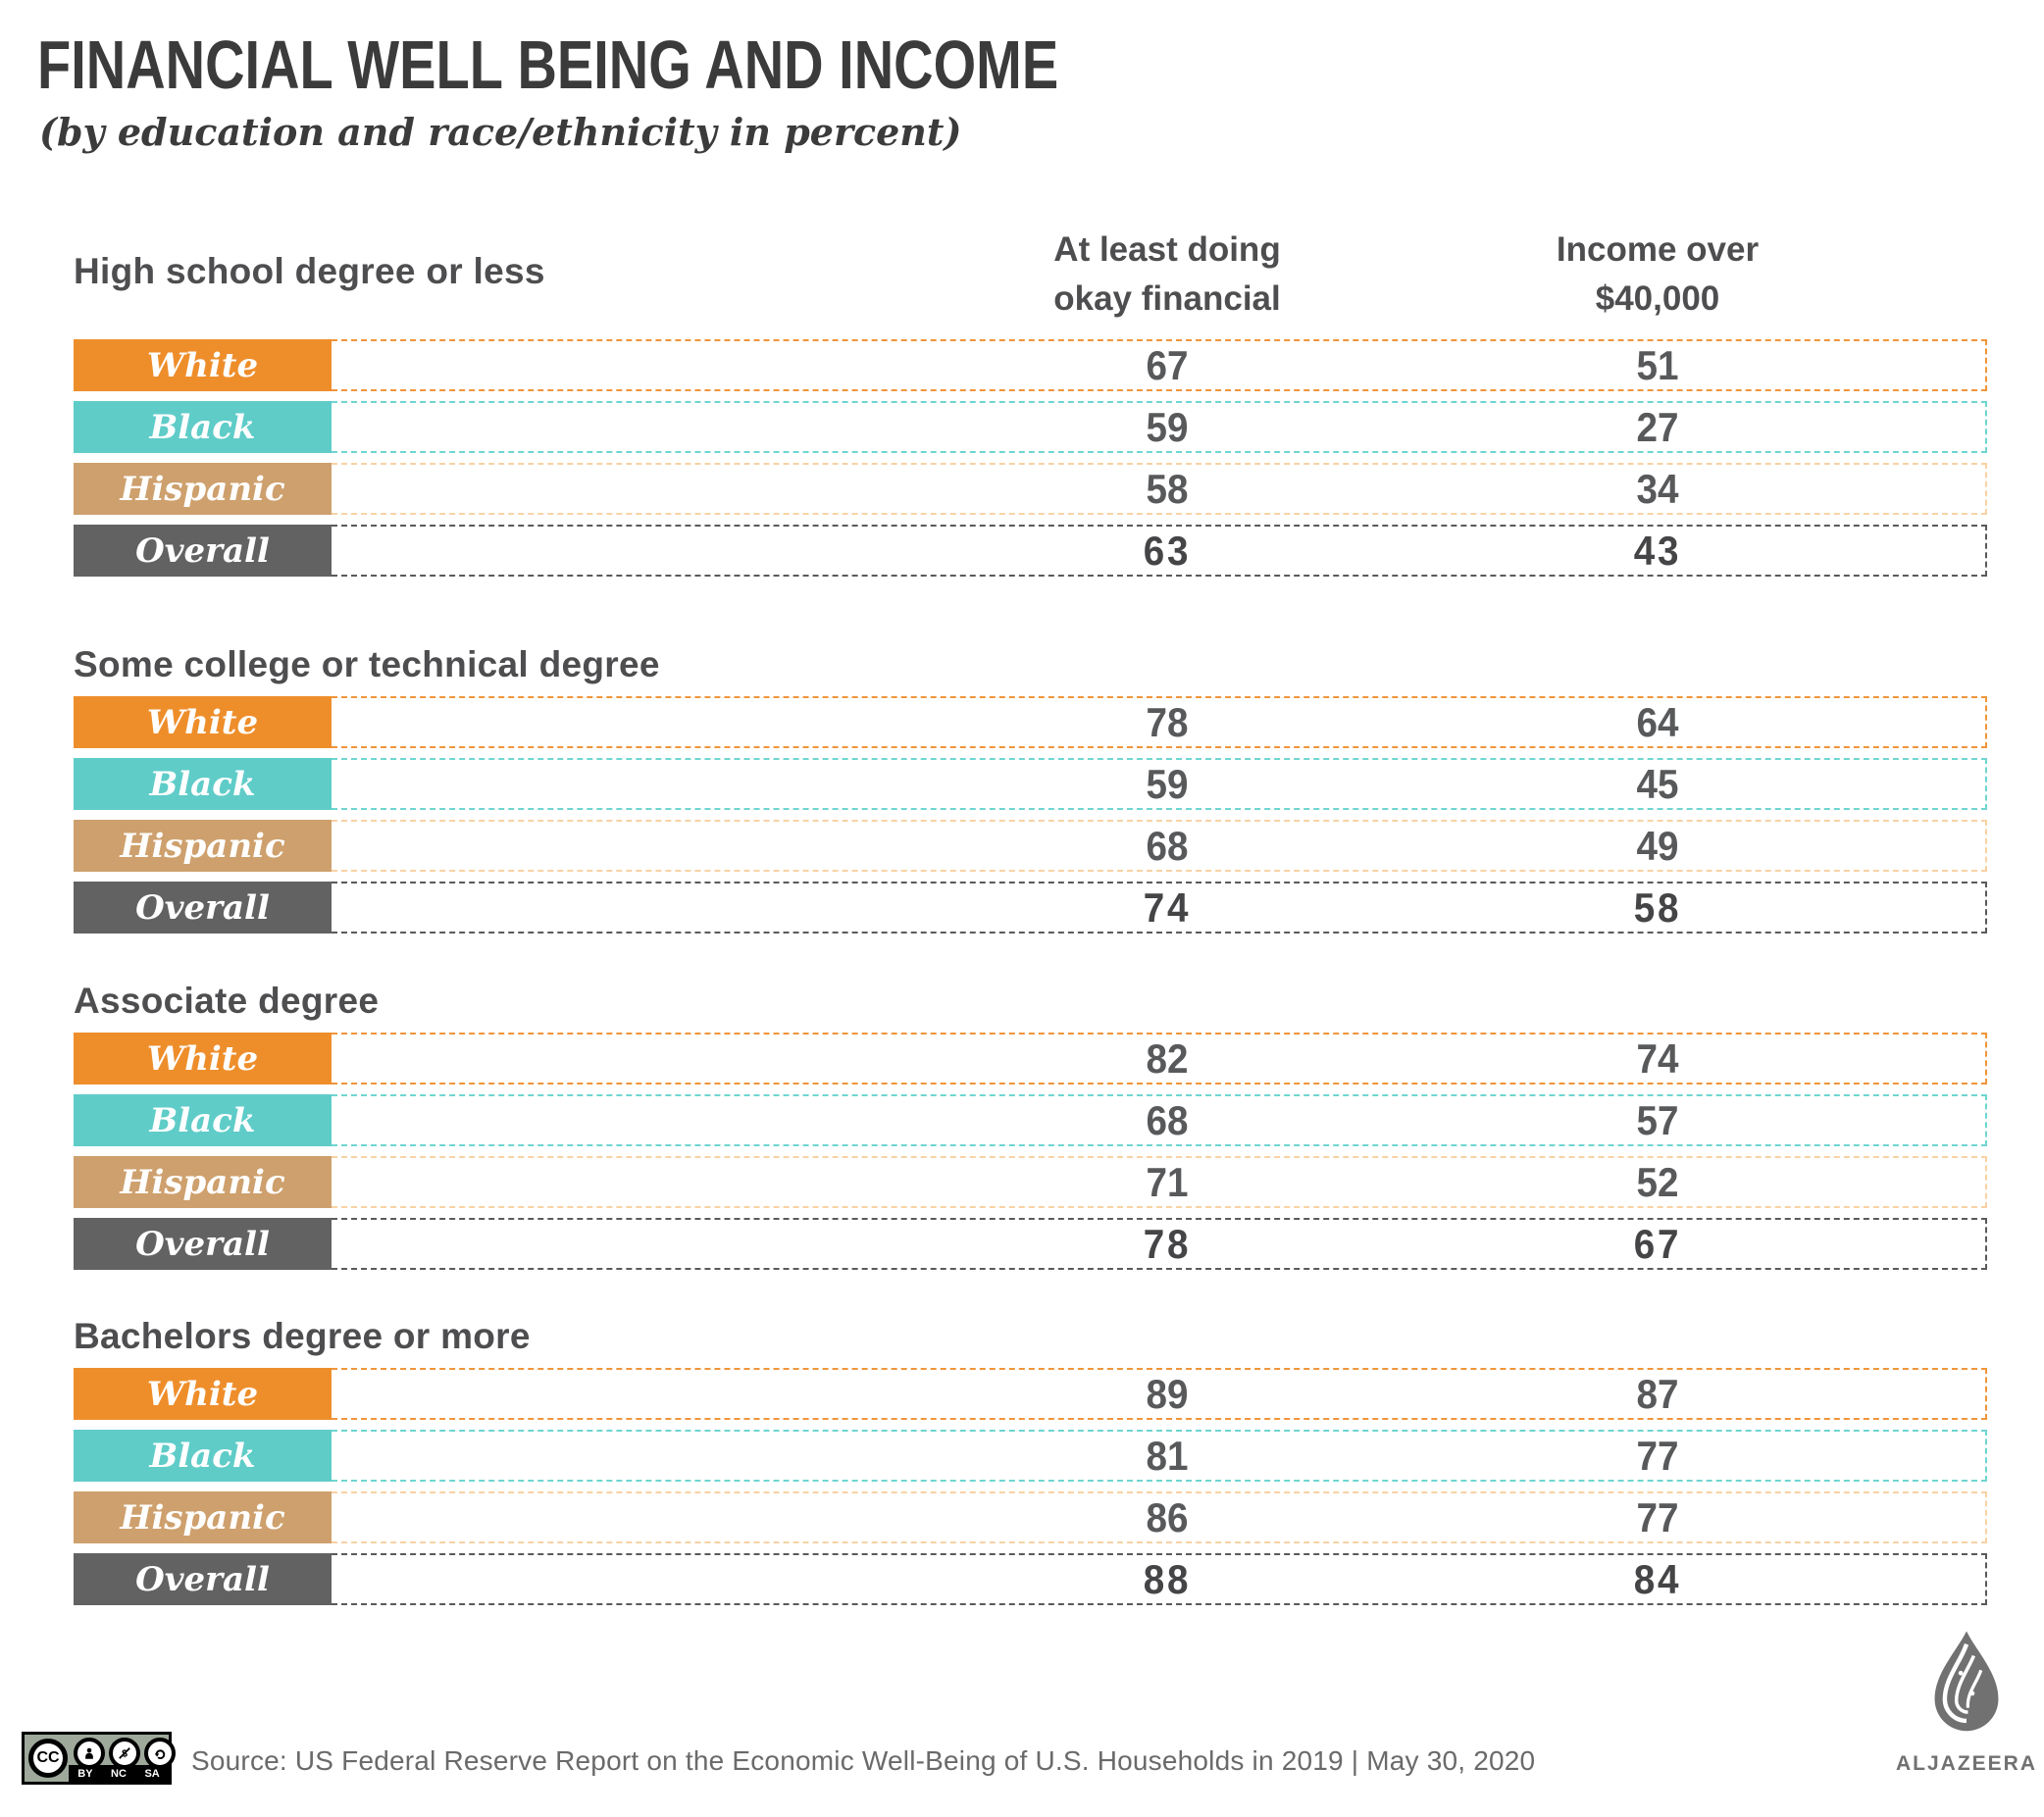 The width and height of the screenshot is (2044, 1817). I want to click on table-row-hispanic: Hispanic 58 34, so click(1030, 489).